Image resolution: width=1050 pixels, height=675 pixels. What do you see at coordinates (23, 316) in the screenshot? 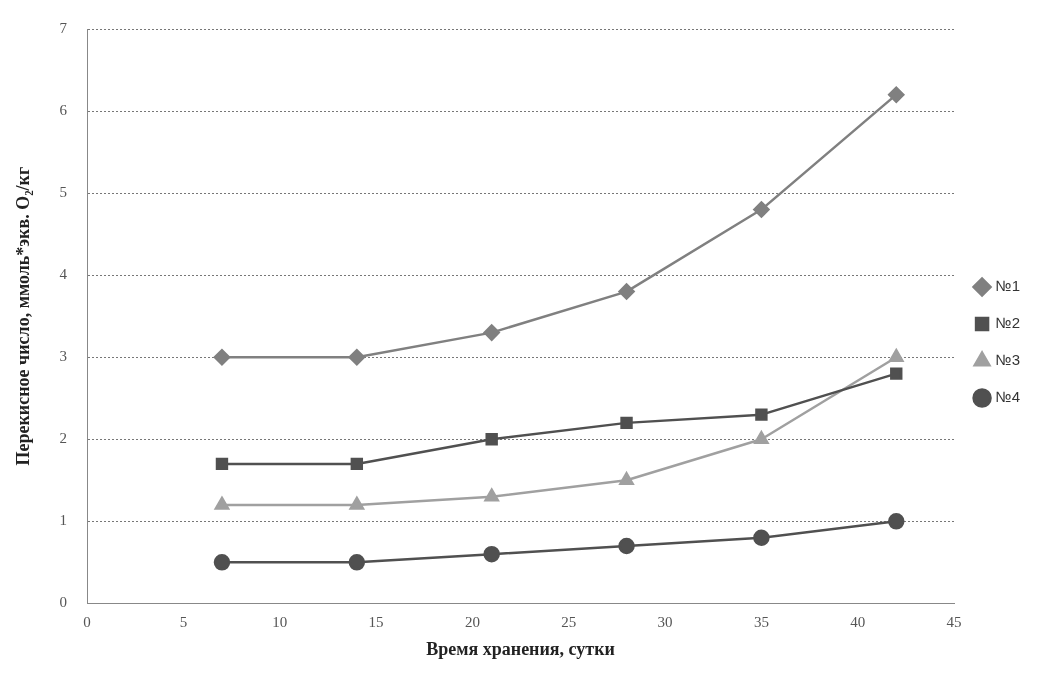
I see `y-axis-title: Перекисное число, ммоль*экв. O₂/кг` at bounding box center [23, 316].